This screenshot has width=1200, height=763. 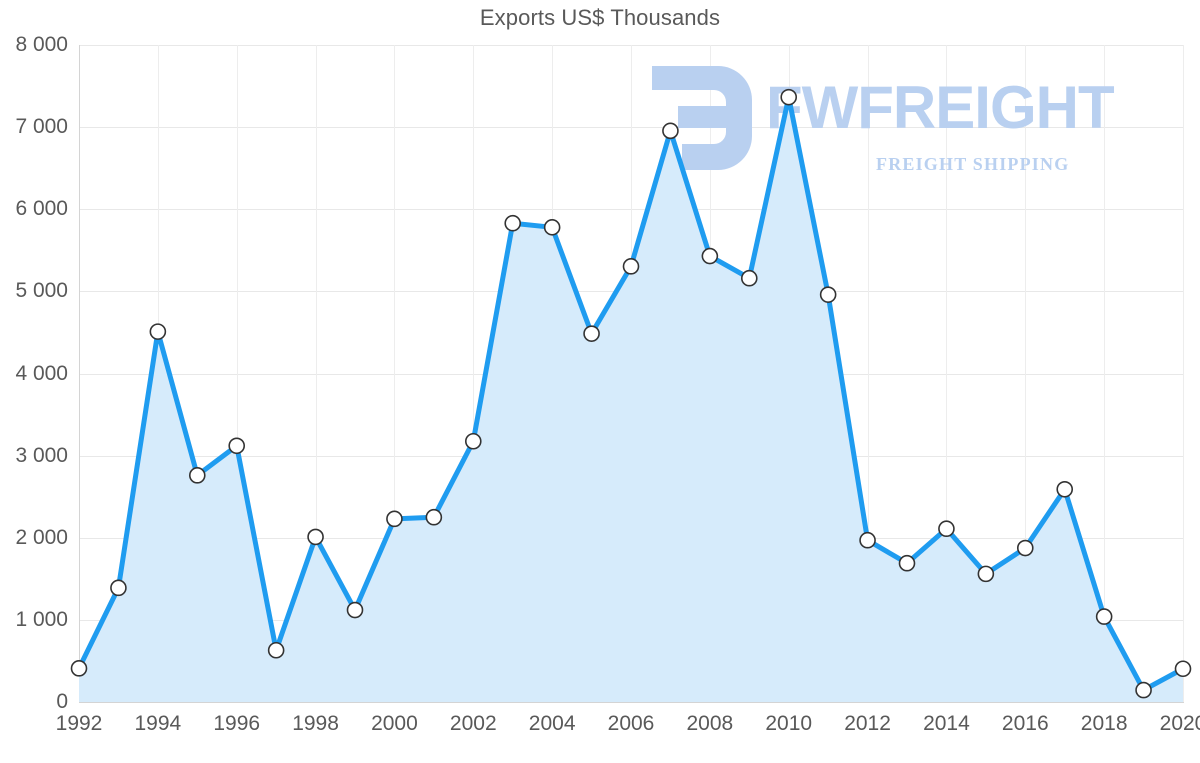 I want to click on y-axis-tick-label: 0, so click(x=62, y=701).